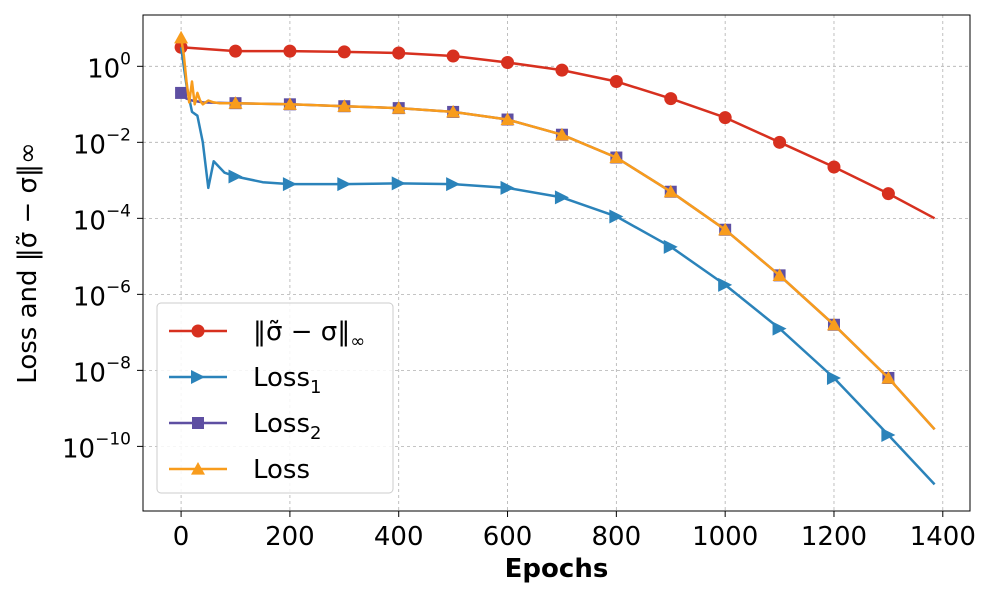  Describe the element at coordinates (834, 537) in the screenshot. I see `x-tick-label: 1200` at that location.